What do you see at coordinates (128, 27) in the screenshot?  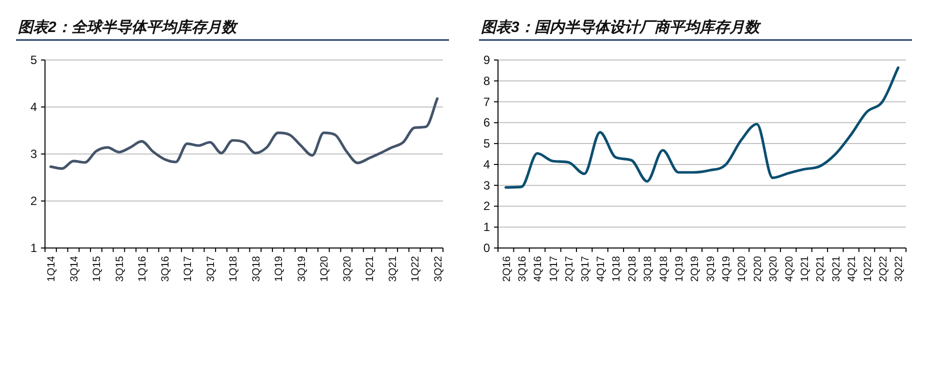 I see `chart-title: 图表2：全球半导体平均库存月数` at bounding box center [128, 27].